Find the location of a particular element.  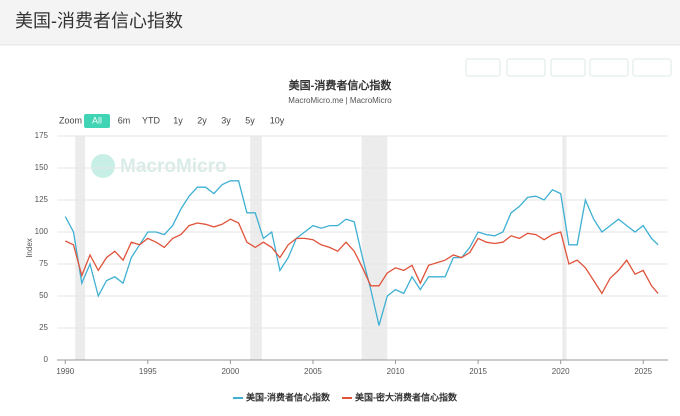

y-axis-label: Index is located at coordinates (29, 248).